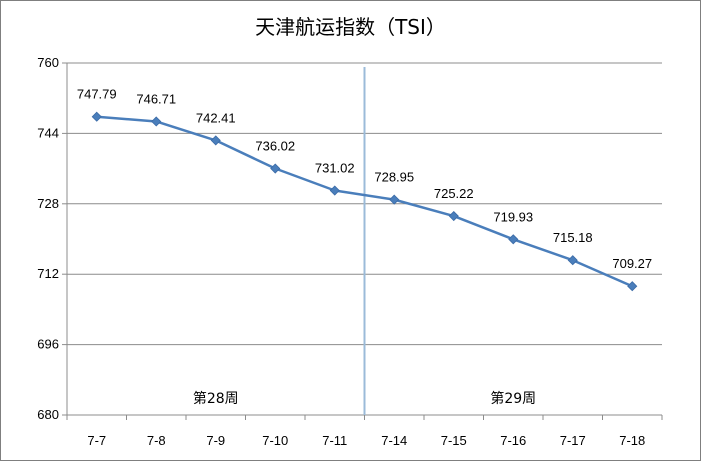  What do you see at coordinates (350, 27) in the screenshot?
I see `chart-title: 天津航运指数（TSI）` at bounding box center [350, 27].